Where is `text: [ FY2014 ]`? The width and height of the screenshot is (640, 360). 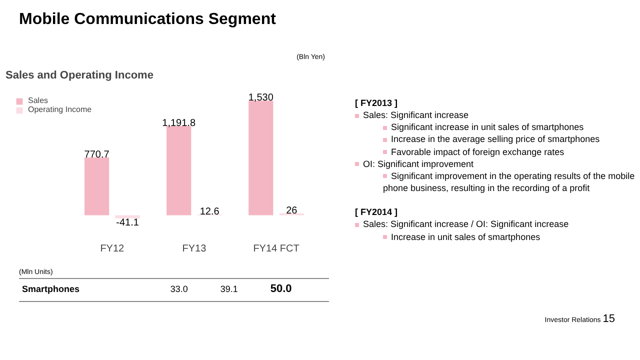 text: [ FY2014 ] is located at coordinates (377, 212).